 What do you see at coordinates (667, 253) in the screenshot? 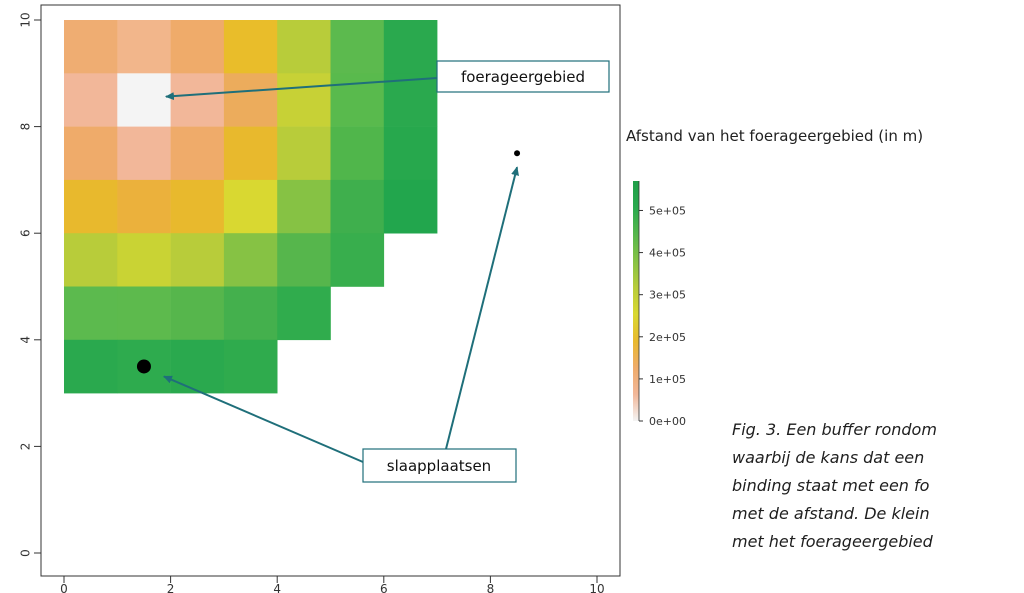
I see `colorbar-tick-label: 4e+05` at bounding box center [667, 253].